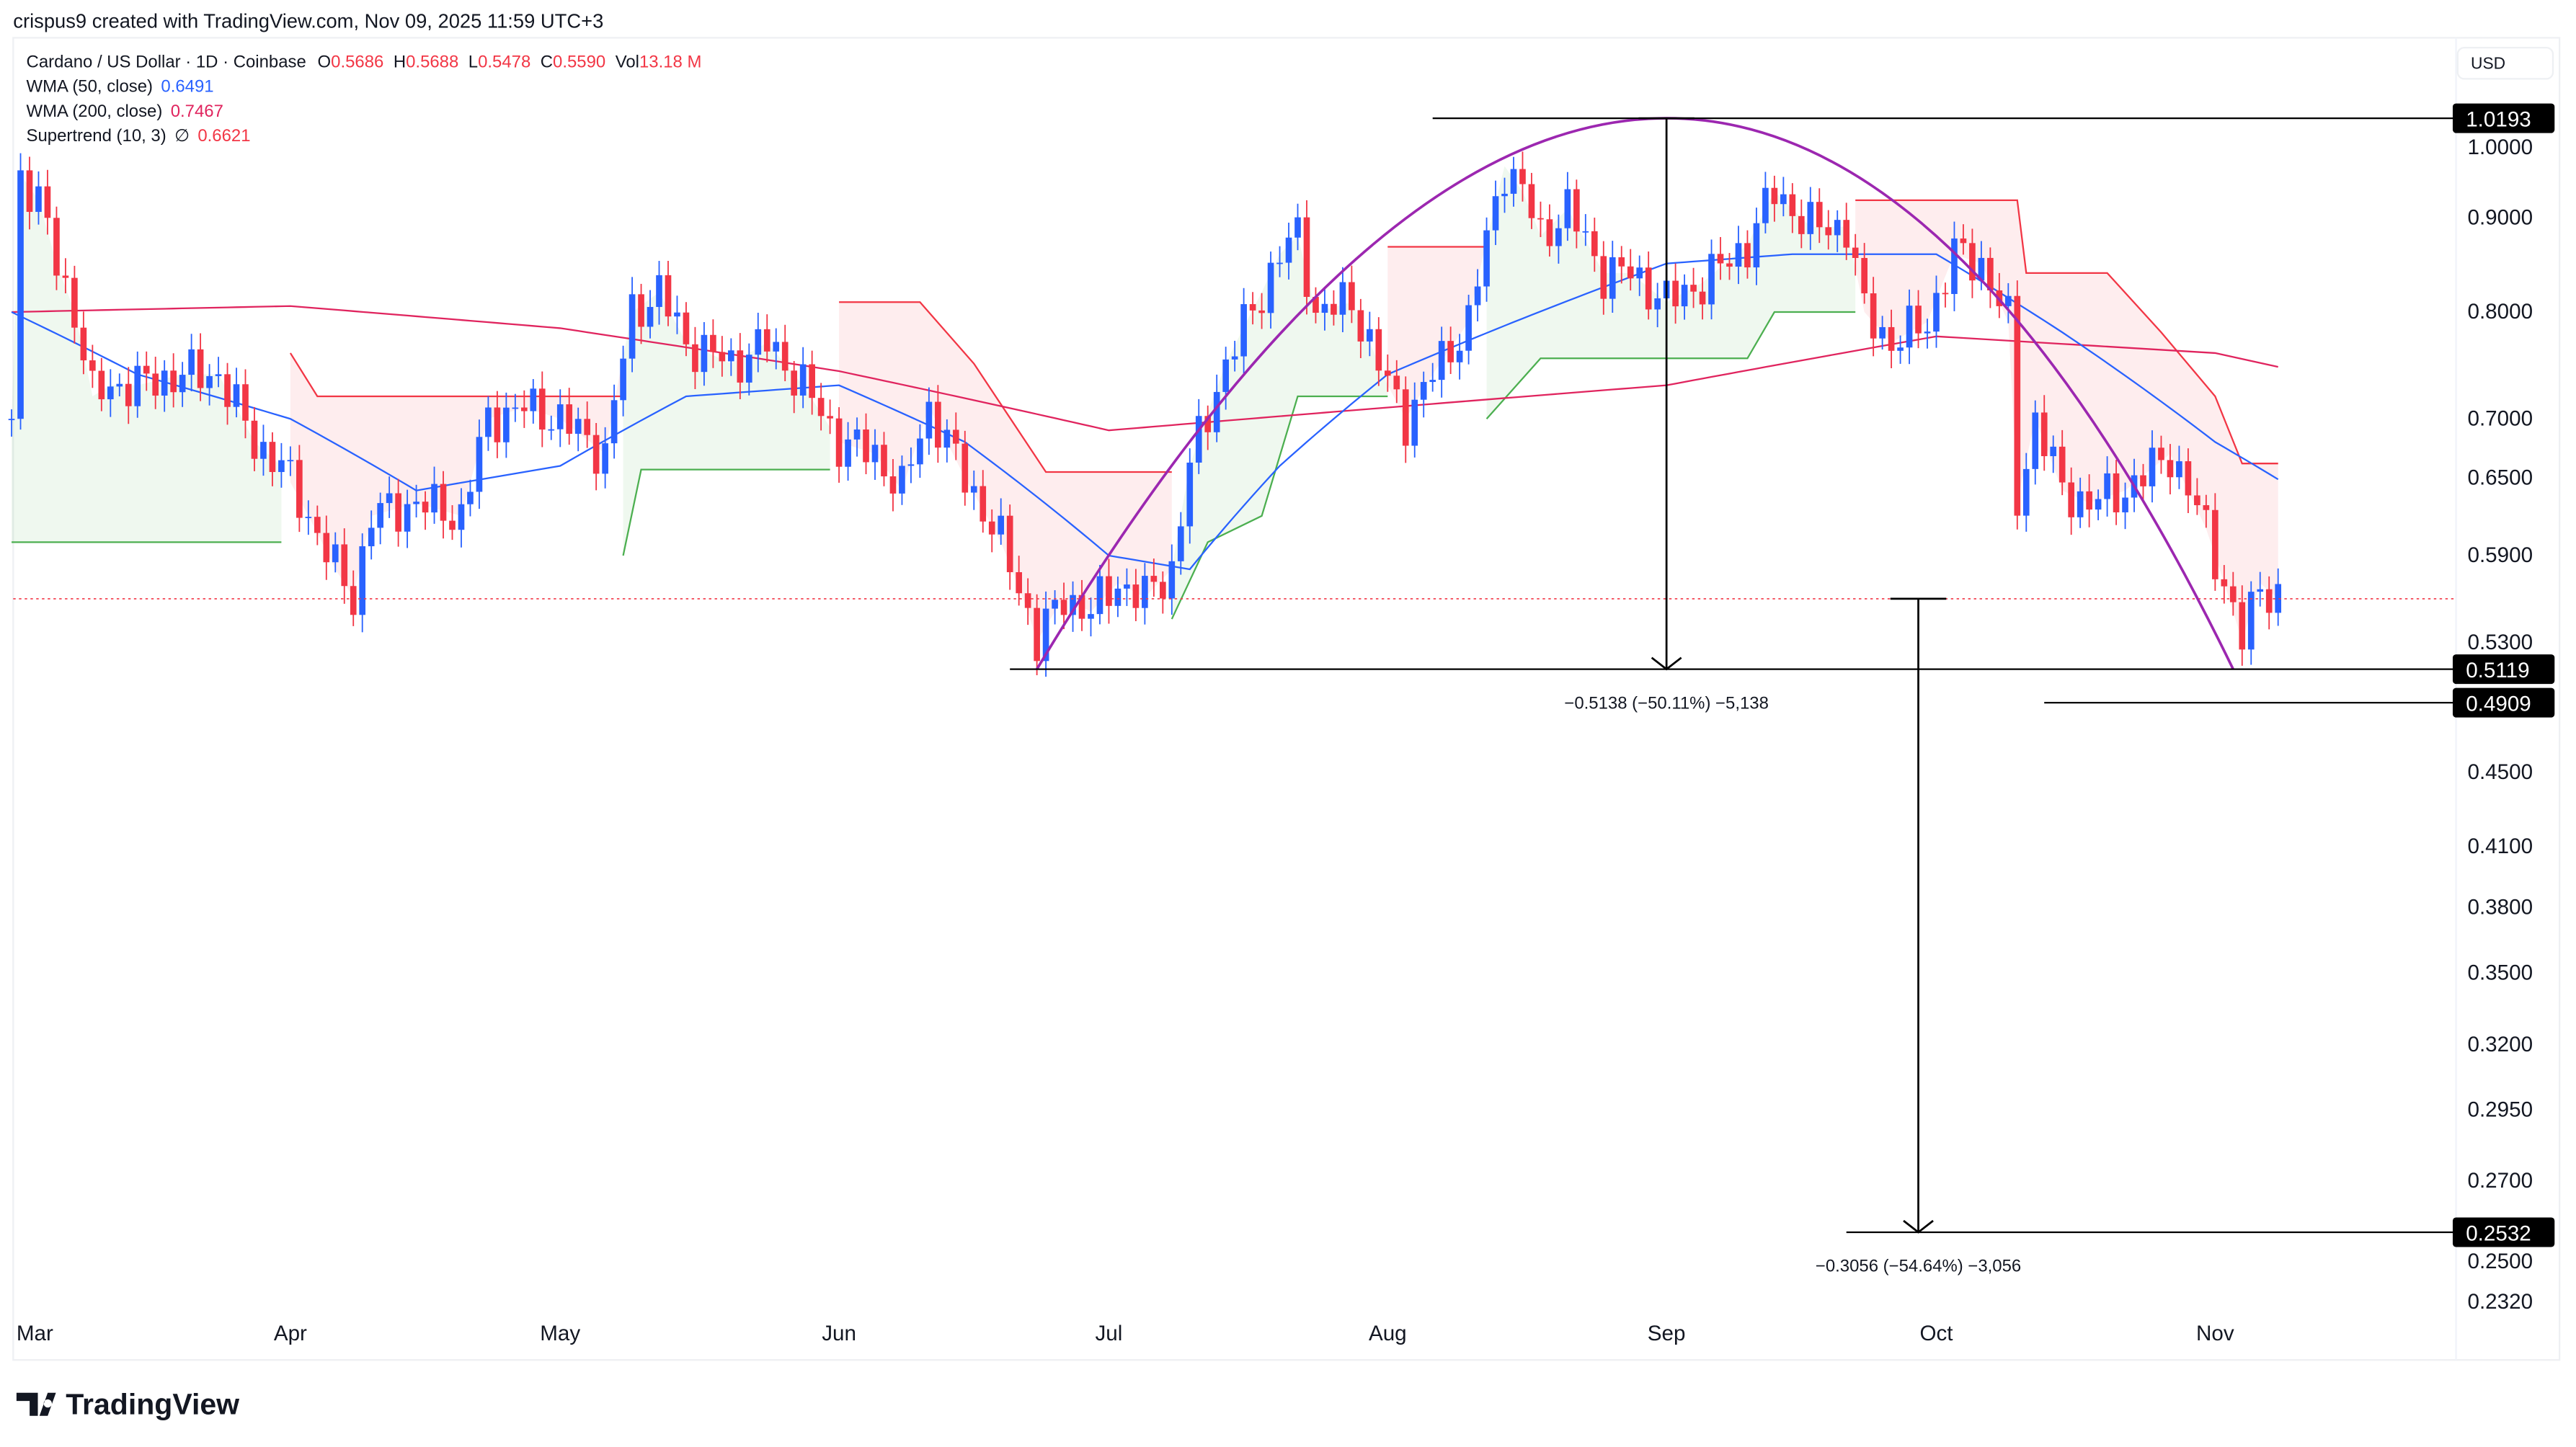 This screenshot has width=2576, height=1447. Describe the element at coordinates (125, 111) in the screenshot. I see `legend-wma200: WMA (200, close) 0.7467` at that location.